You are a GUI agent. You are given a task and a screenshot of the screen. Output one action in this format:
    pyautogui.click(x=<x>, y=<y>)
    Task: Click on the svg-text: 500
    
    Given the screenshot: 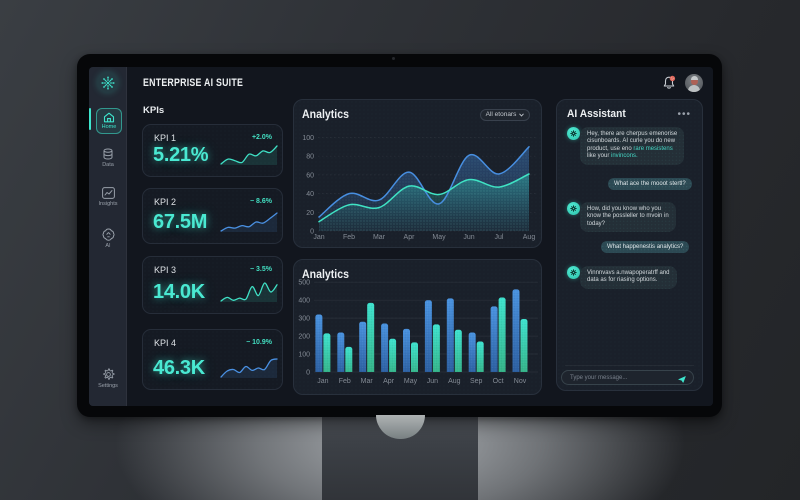 What is the action you would take?
    pyautogui.click(x=304, y=283)
    